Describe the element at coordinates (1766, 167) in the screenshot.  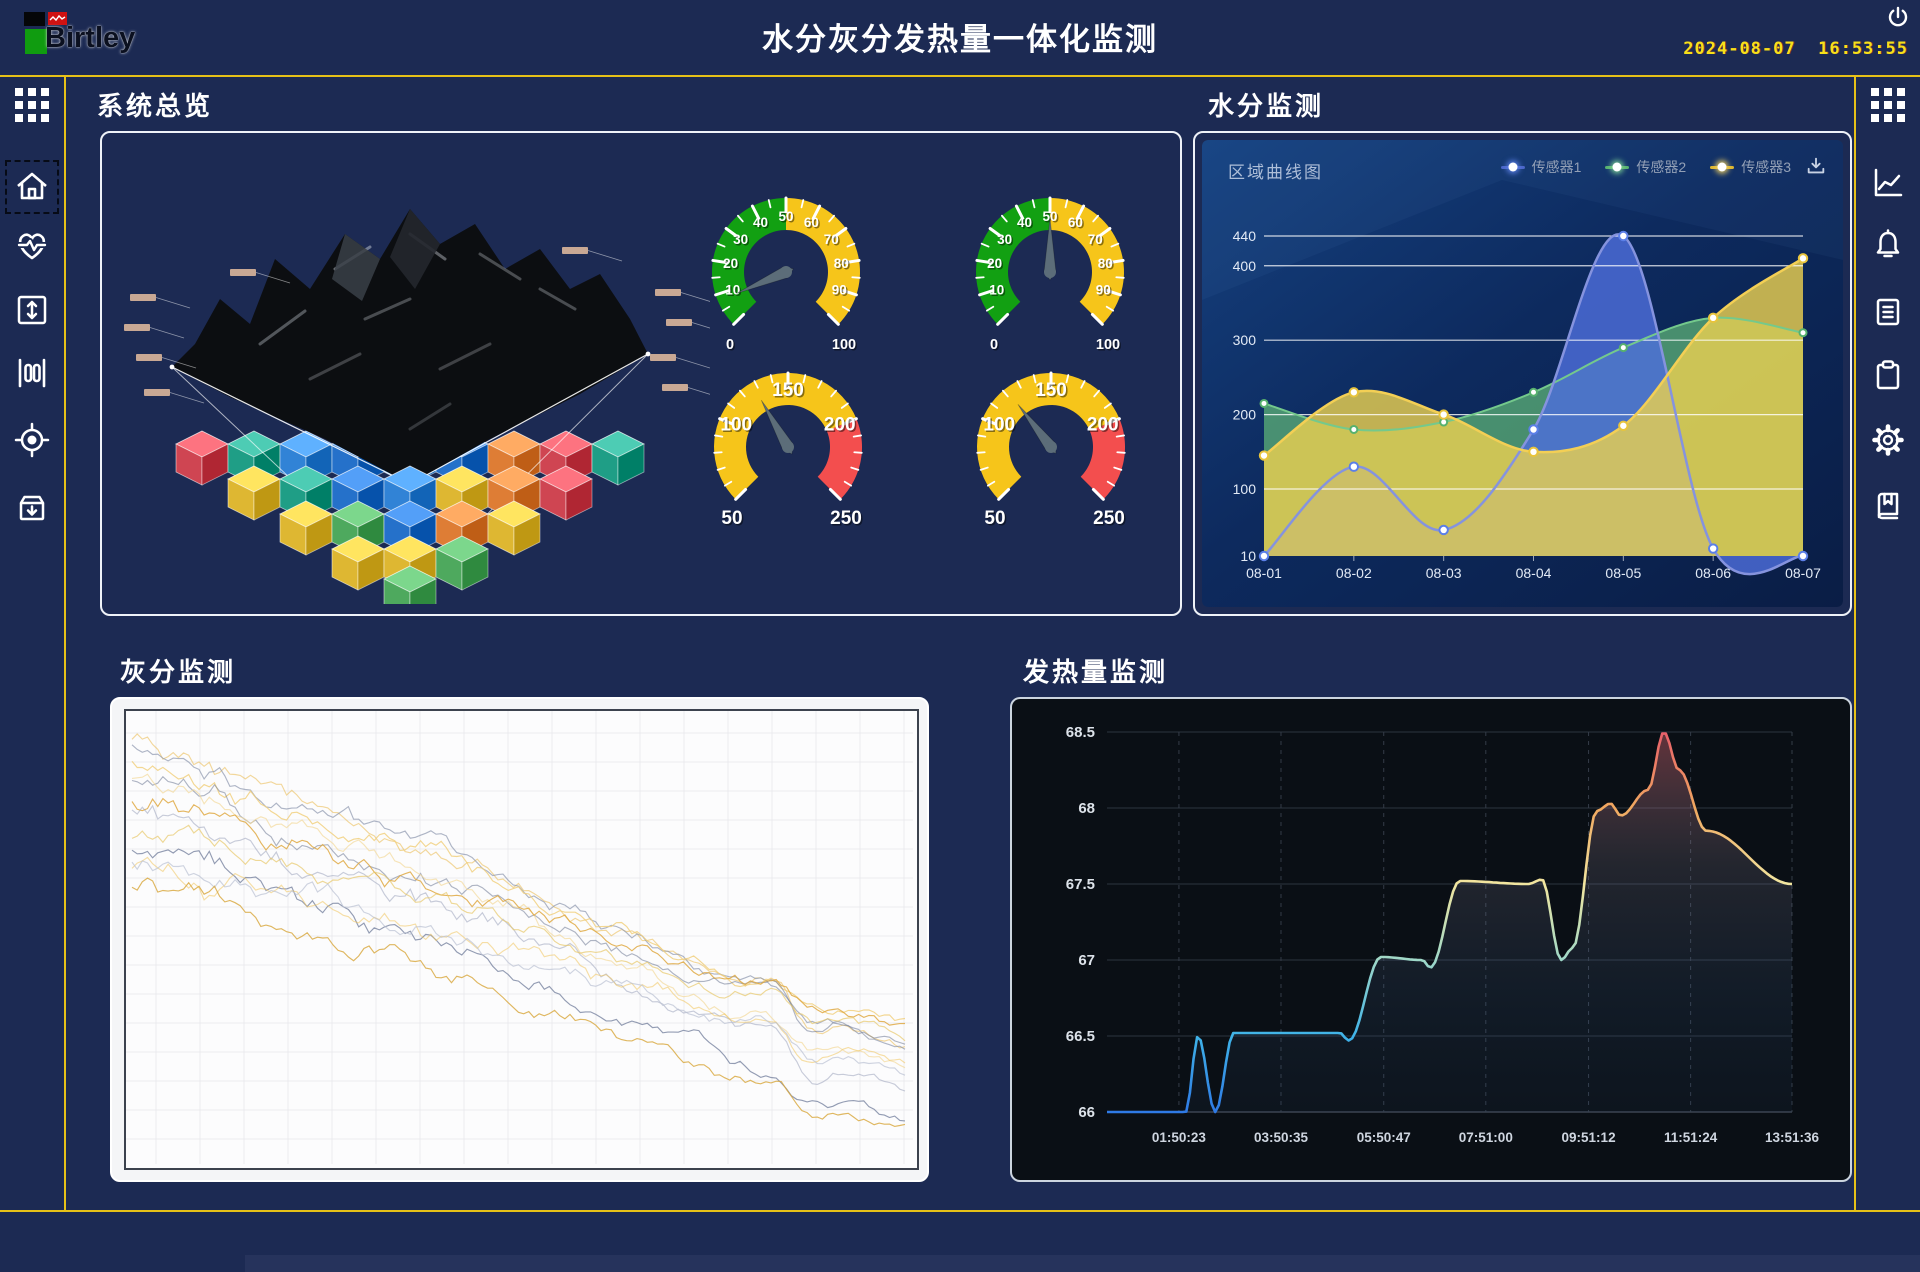
I see `legend-label: 传感器3` at that location.